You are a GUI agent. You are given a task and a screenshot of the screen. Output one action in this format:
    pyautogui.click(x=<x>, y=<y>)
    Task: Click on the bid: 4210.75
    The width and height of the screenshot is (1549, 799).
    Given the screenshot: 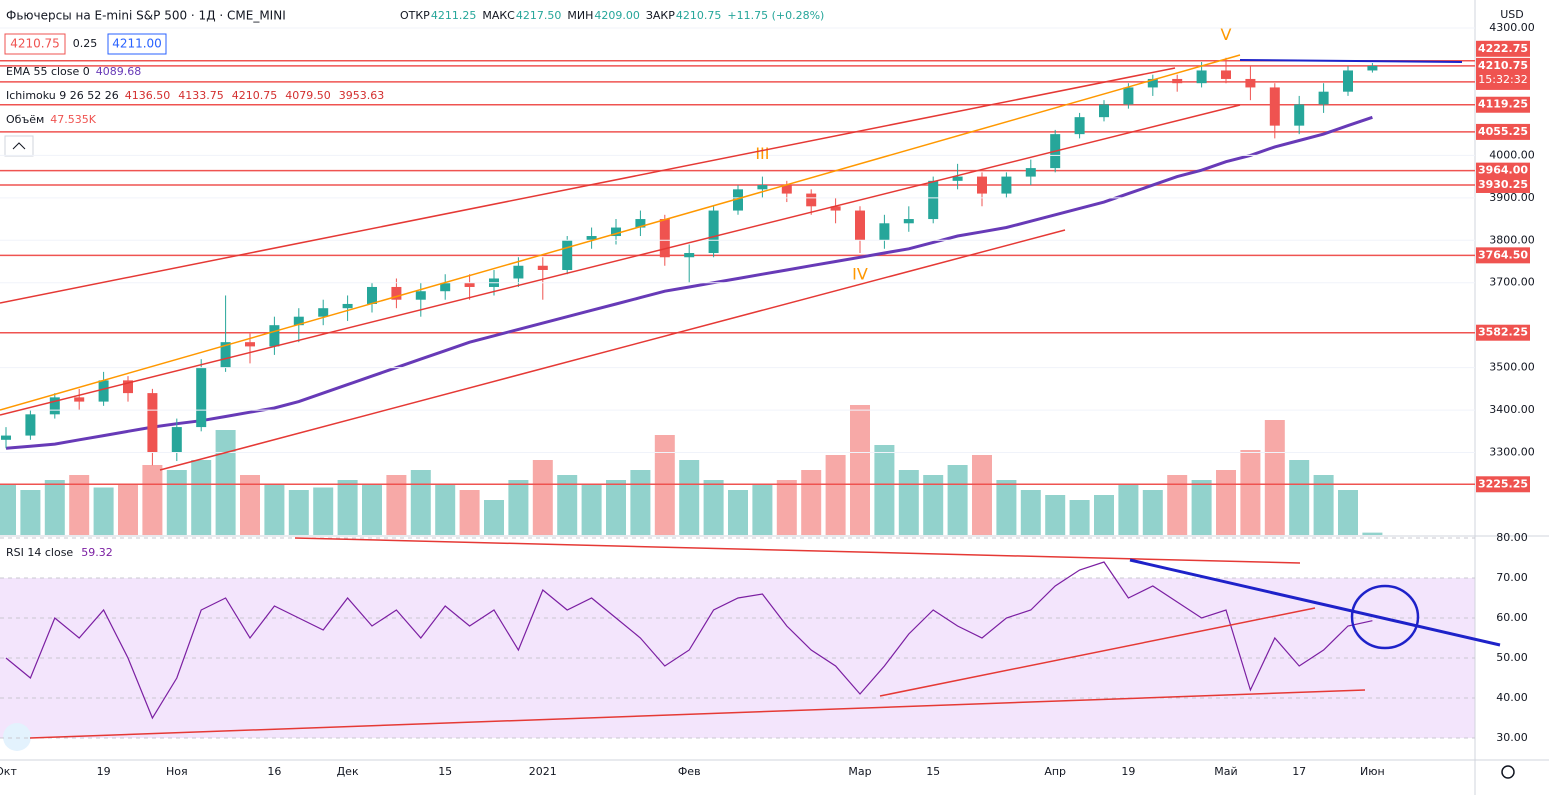 What is the action you would take?
    pyautogui.click(x=35, y=44)
    